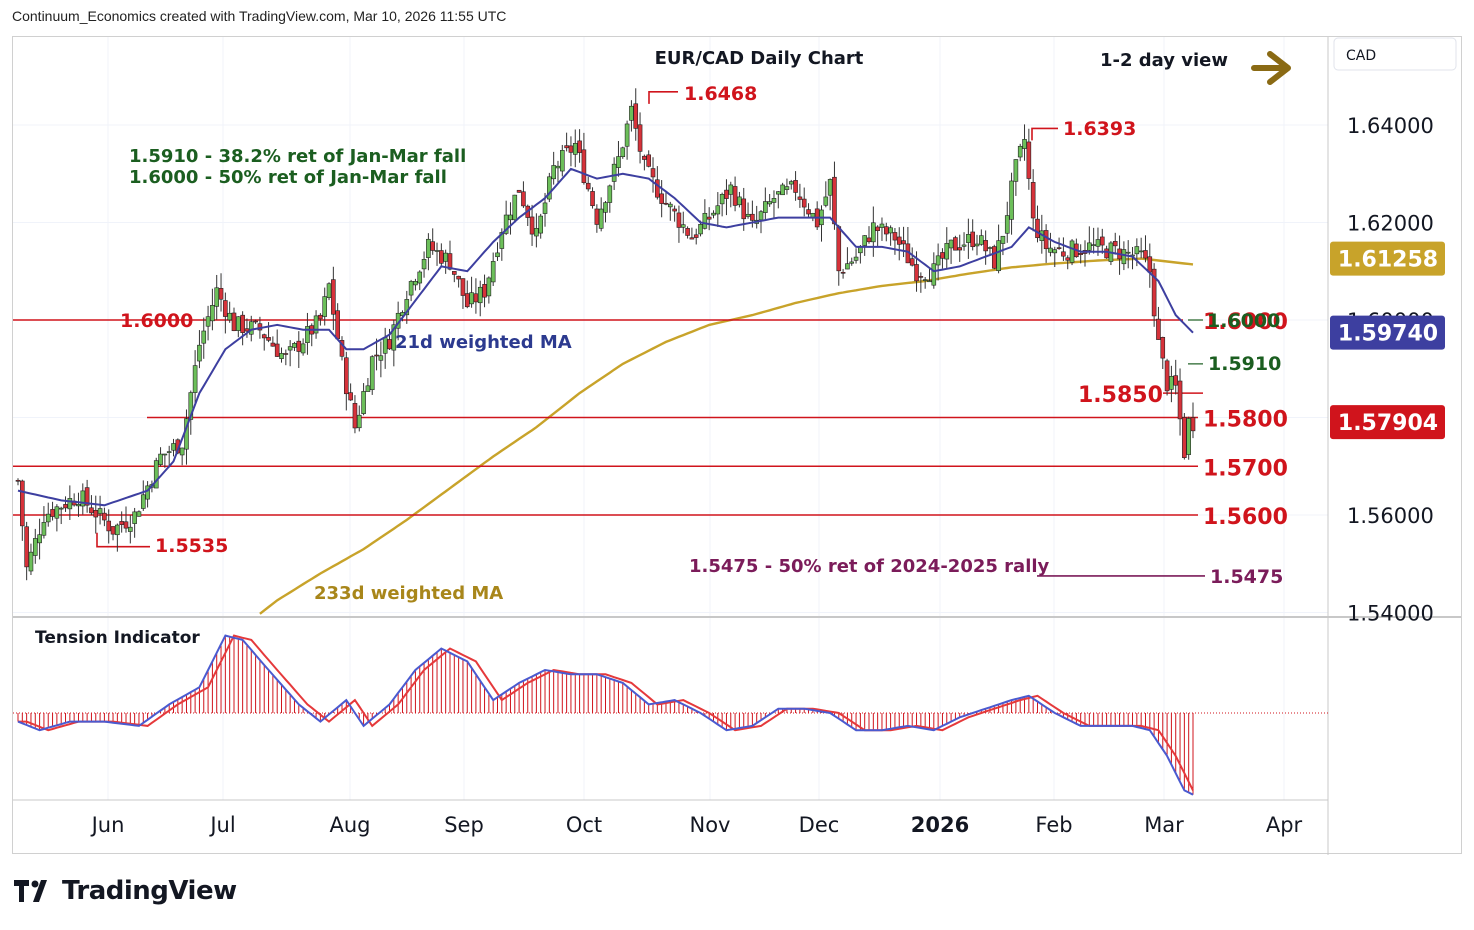  I want to click on price-badge, so click(1387, 258).